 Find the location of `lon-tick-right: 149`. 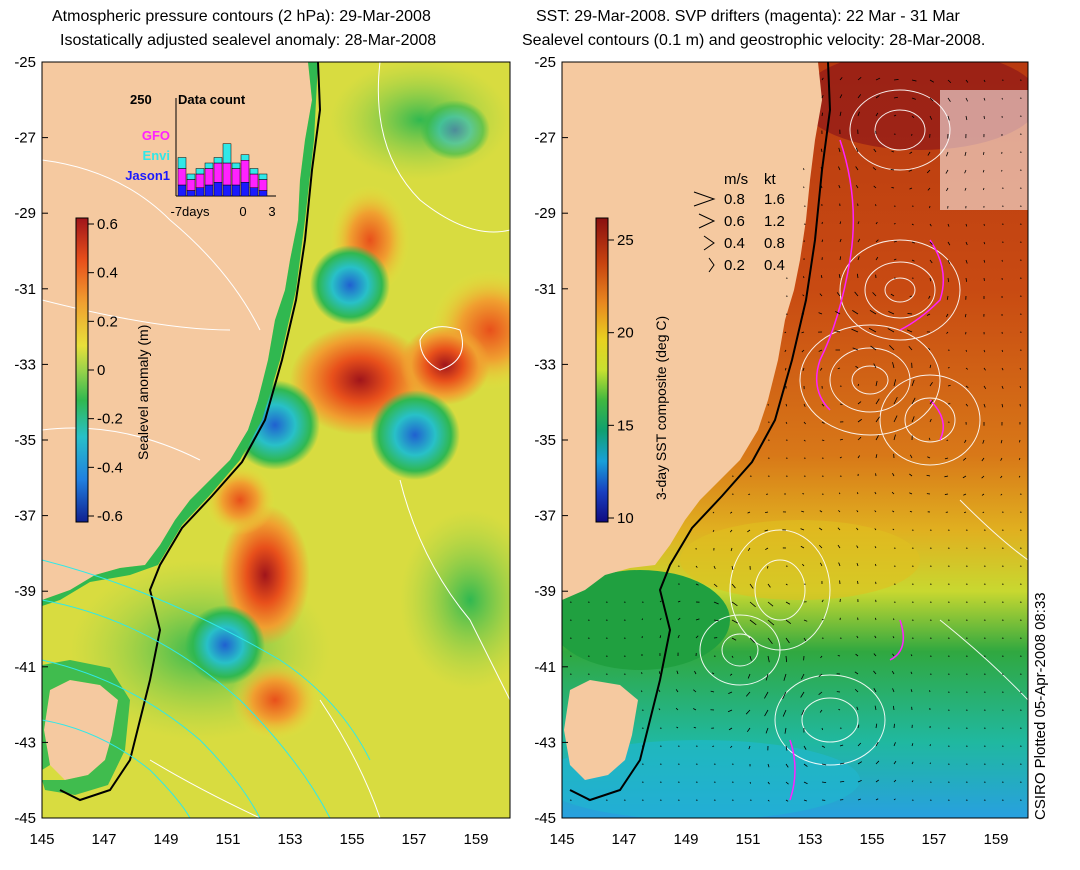

lon-tick-right: 149 is located at coordinates (685, 839).